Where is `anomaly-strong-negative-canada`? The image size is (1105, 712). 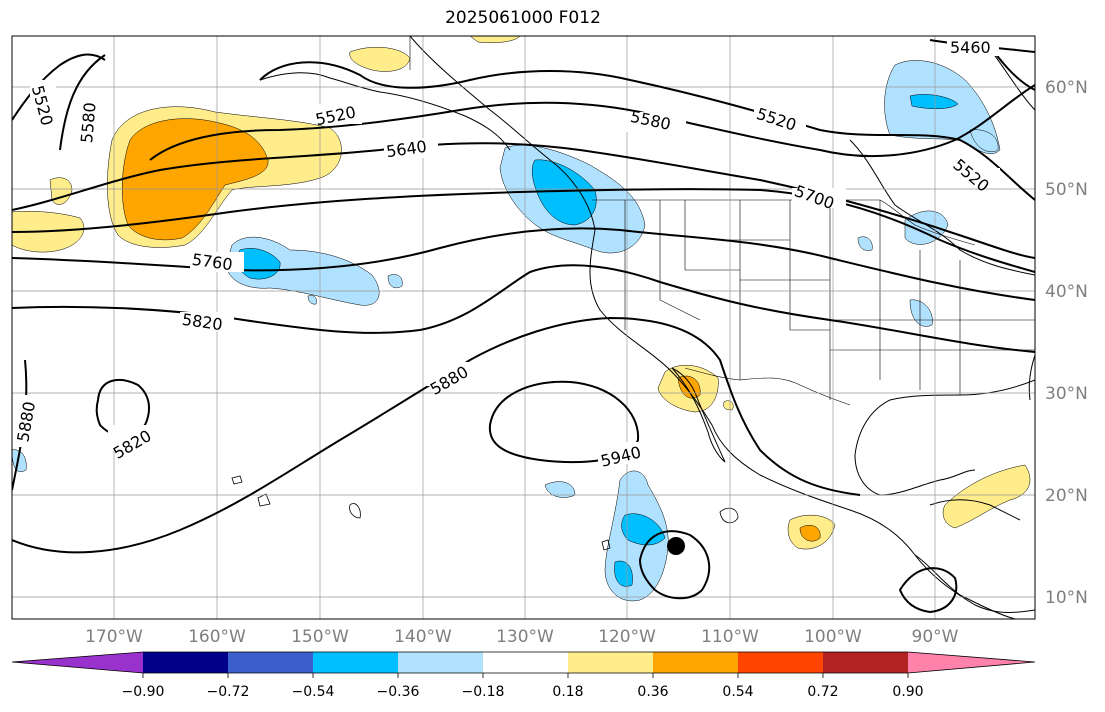
anomaly-strong-negative-canada is located at coordinates (934, 101).